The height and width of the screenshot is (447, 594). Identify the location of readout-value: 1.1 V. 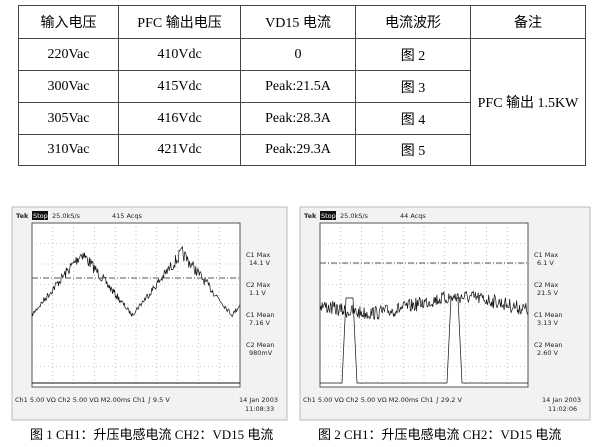
(257, 293).